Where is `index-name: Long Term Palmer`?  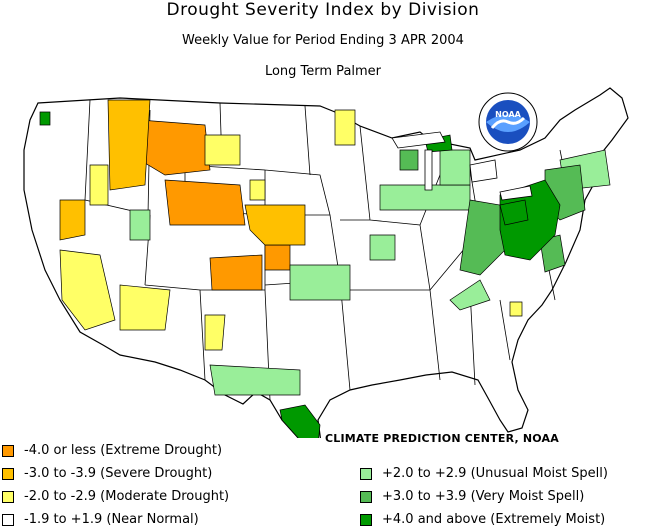
index-name: Long Term Palmer is located at coordinates (323, 71).